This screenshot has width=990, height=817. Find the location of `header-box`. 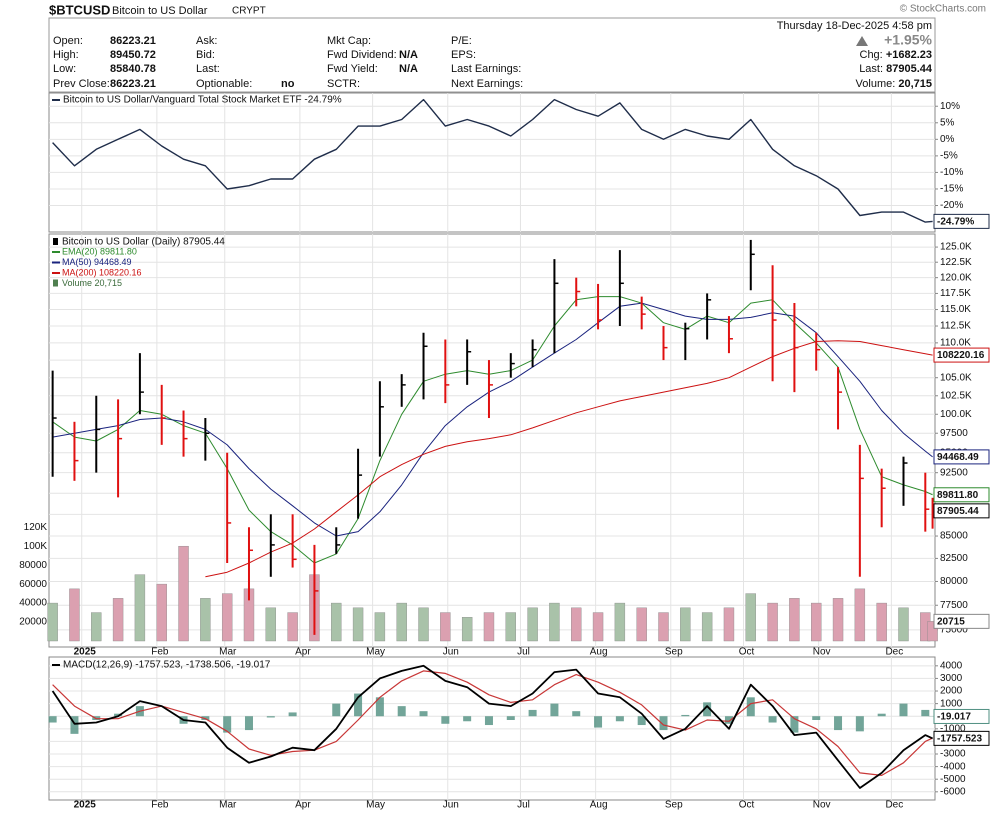

header-box is located at coordinates (492, 55).